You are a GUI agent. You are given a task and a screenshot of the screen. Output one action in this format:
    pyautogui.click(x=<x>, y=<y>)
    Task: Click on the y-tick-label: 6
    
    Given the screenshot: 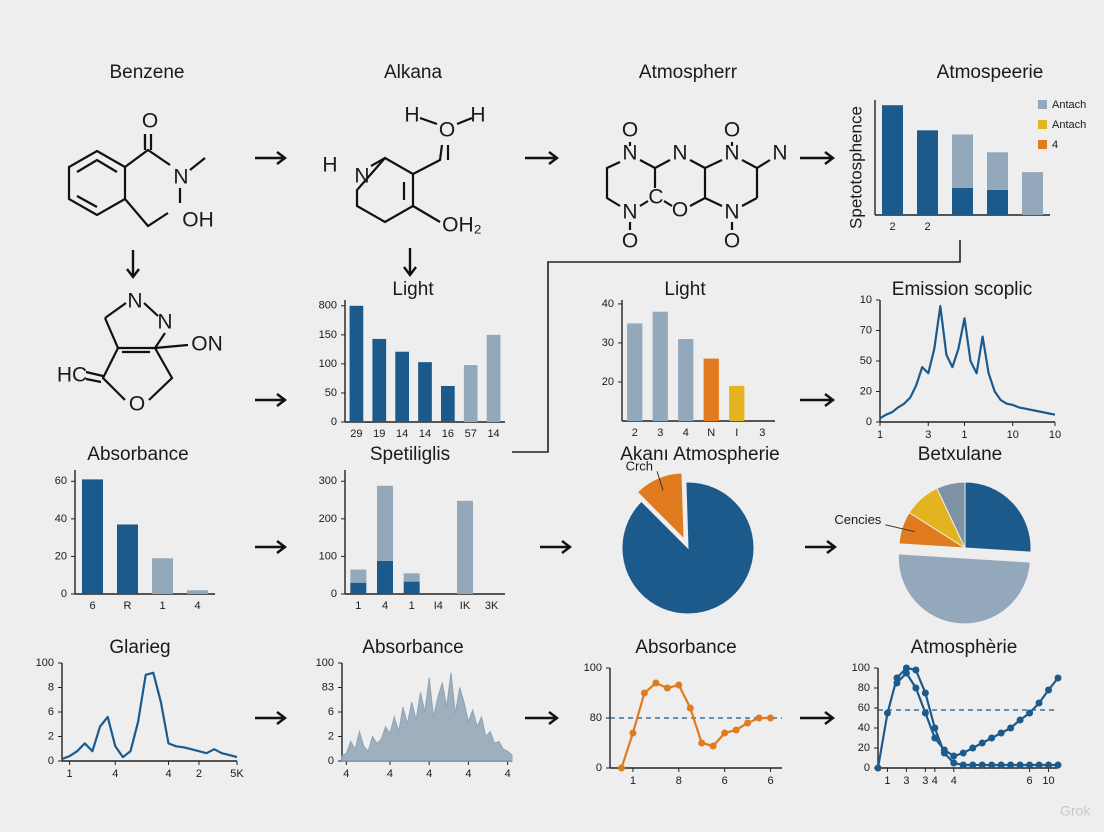 What is the action you would take?
    pyautogui.click(x=331, y=712)
    